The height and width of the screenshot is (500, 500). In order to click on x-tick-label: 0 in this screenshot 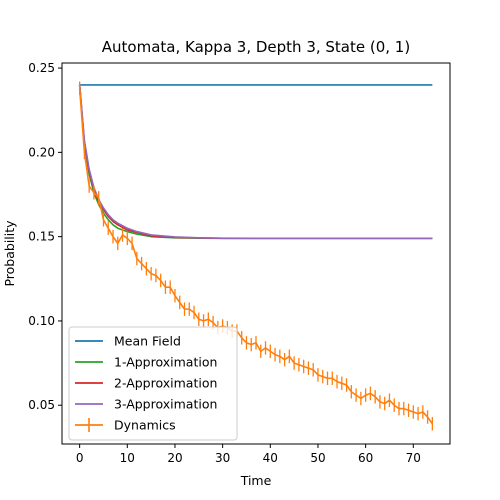, I will do `click(80, 458)`.